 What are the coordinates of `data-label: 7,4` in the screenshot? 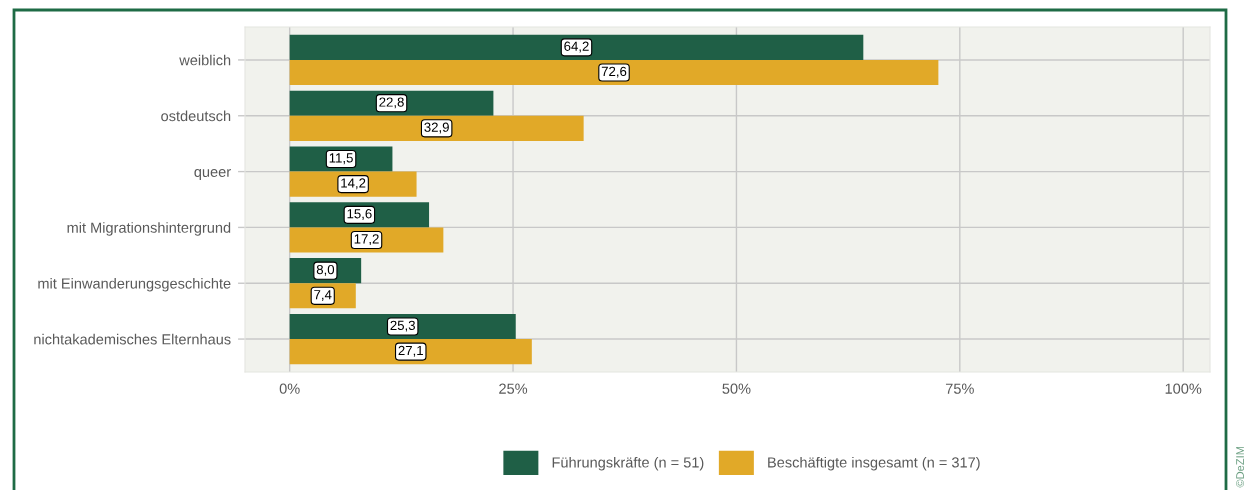 It's located at (323, 295).